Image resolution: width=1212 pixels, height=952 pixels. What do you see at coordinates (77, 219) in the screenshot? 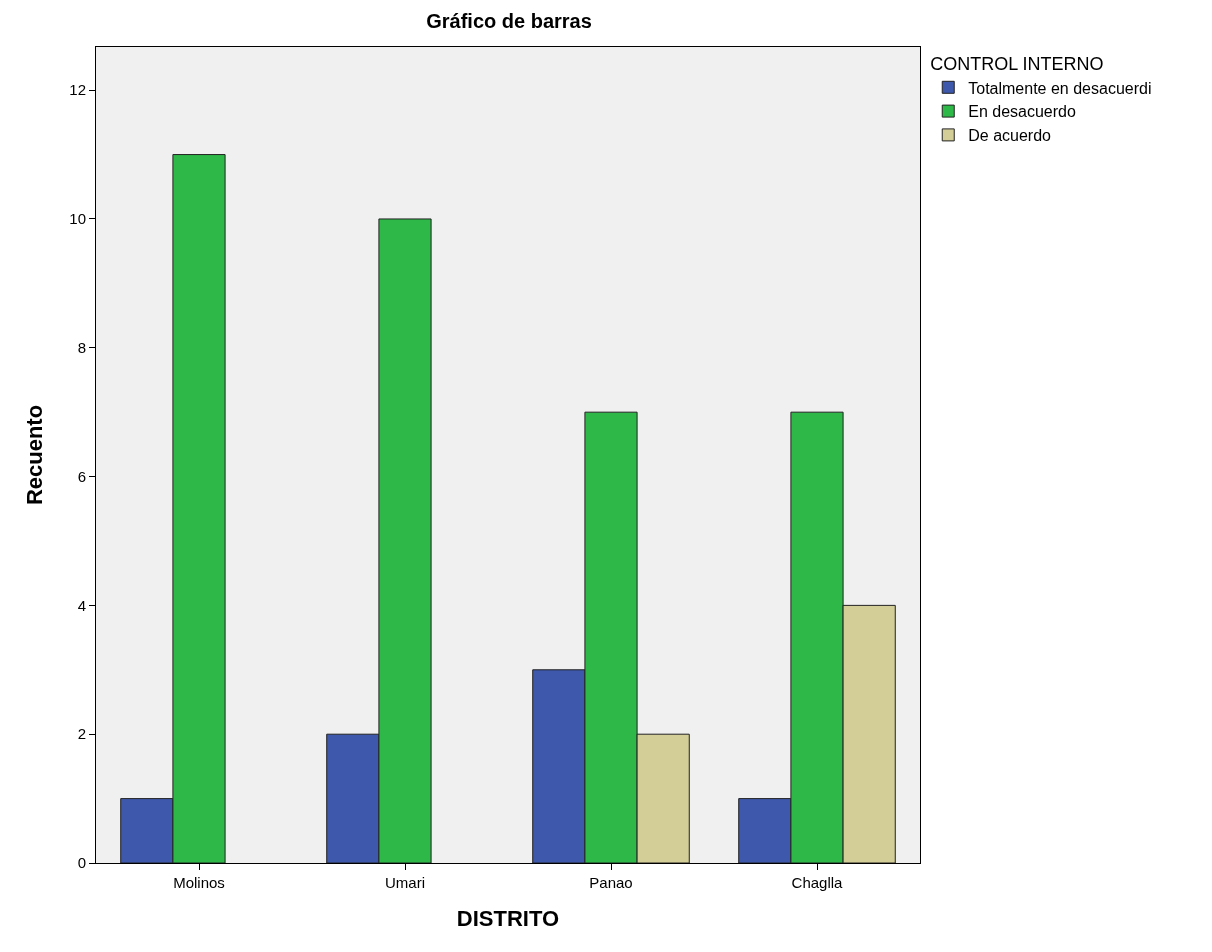
I see `y-tick-label: 10` at bounding box center [77, 219].